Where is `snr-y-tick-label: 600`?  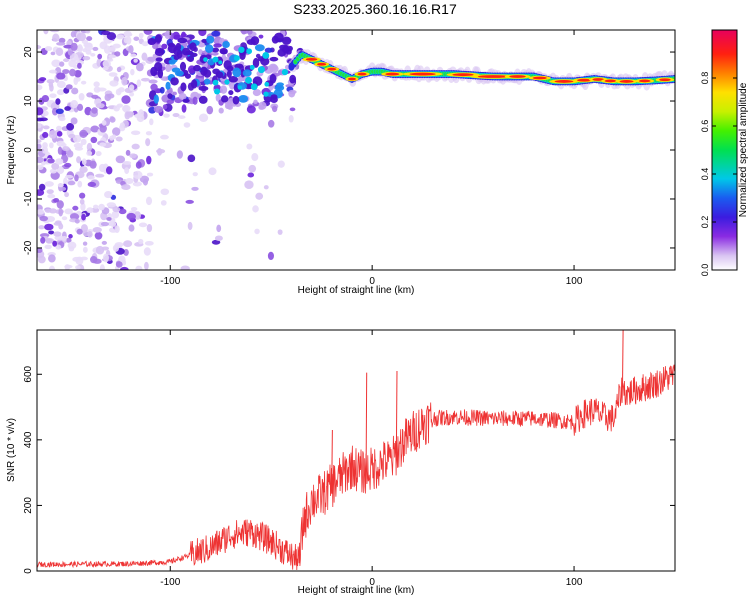 snr-y-tick-label: 600 is located at coordinates (28, 373).